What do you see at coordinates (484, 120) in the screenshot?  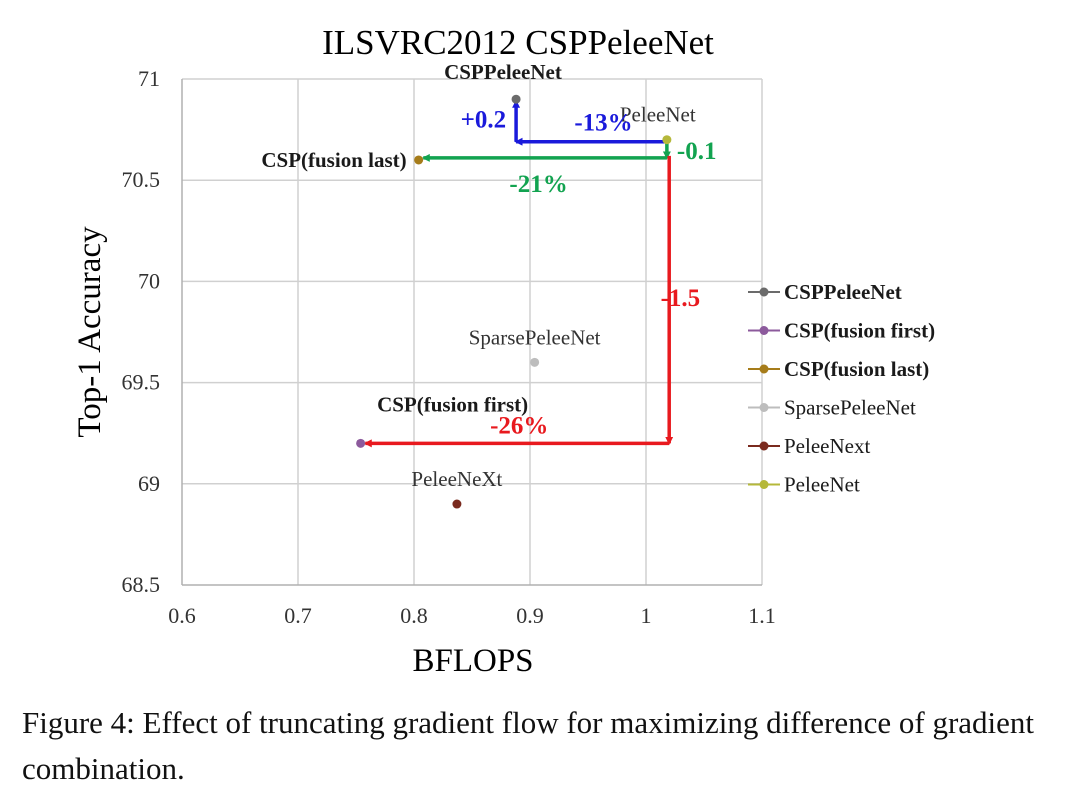 I see `arrow-annotation: +0.2` at bounding box center [484, 120].